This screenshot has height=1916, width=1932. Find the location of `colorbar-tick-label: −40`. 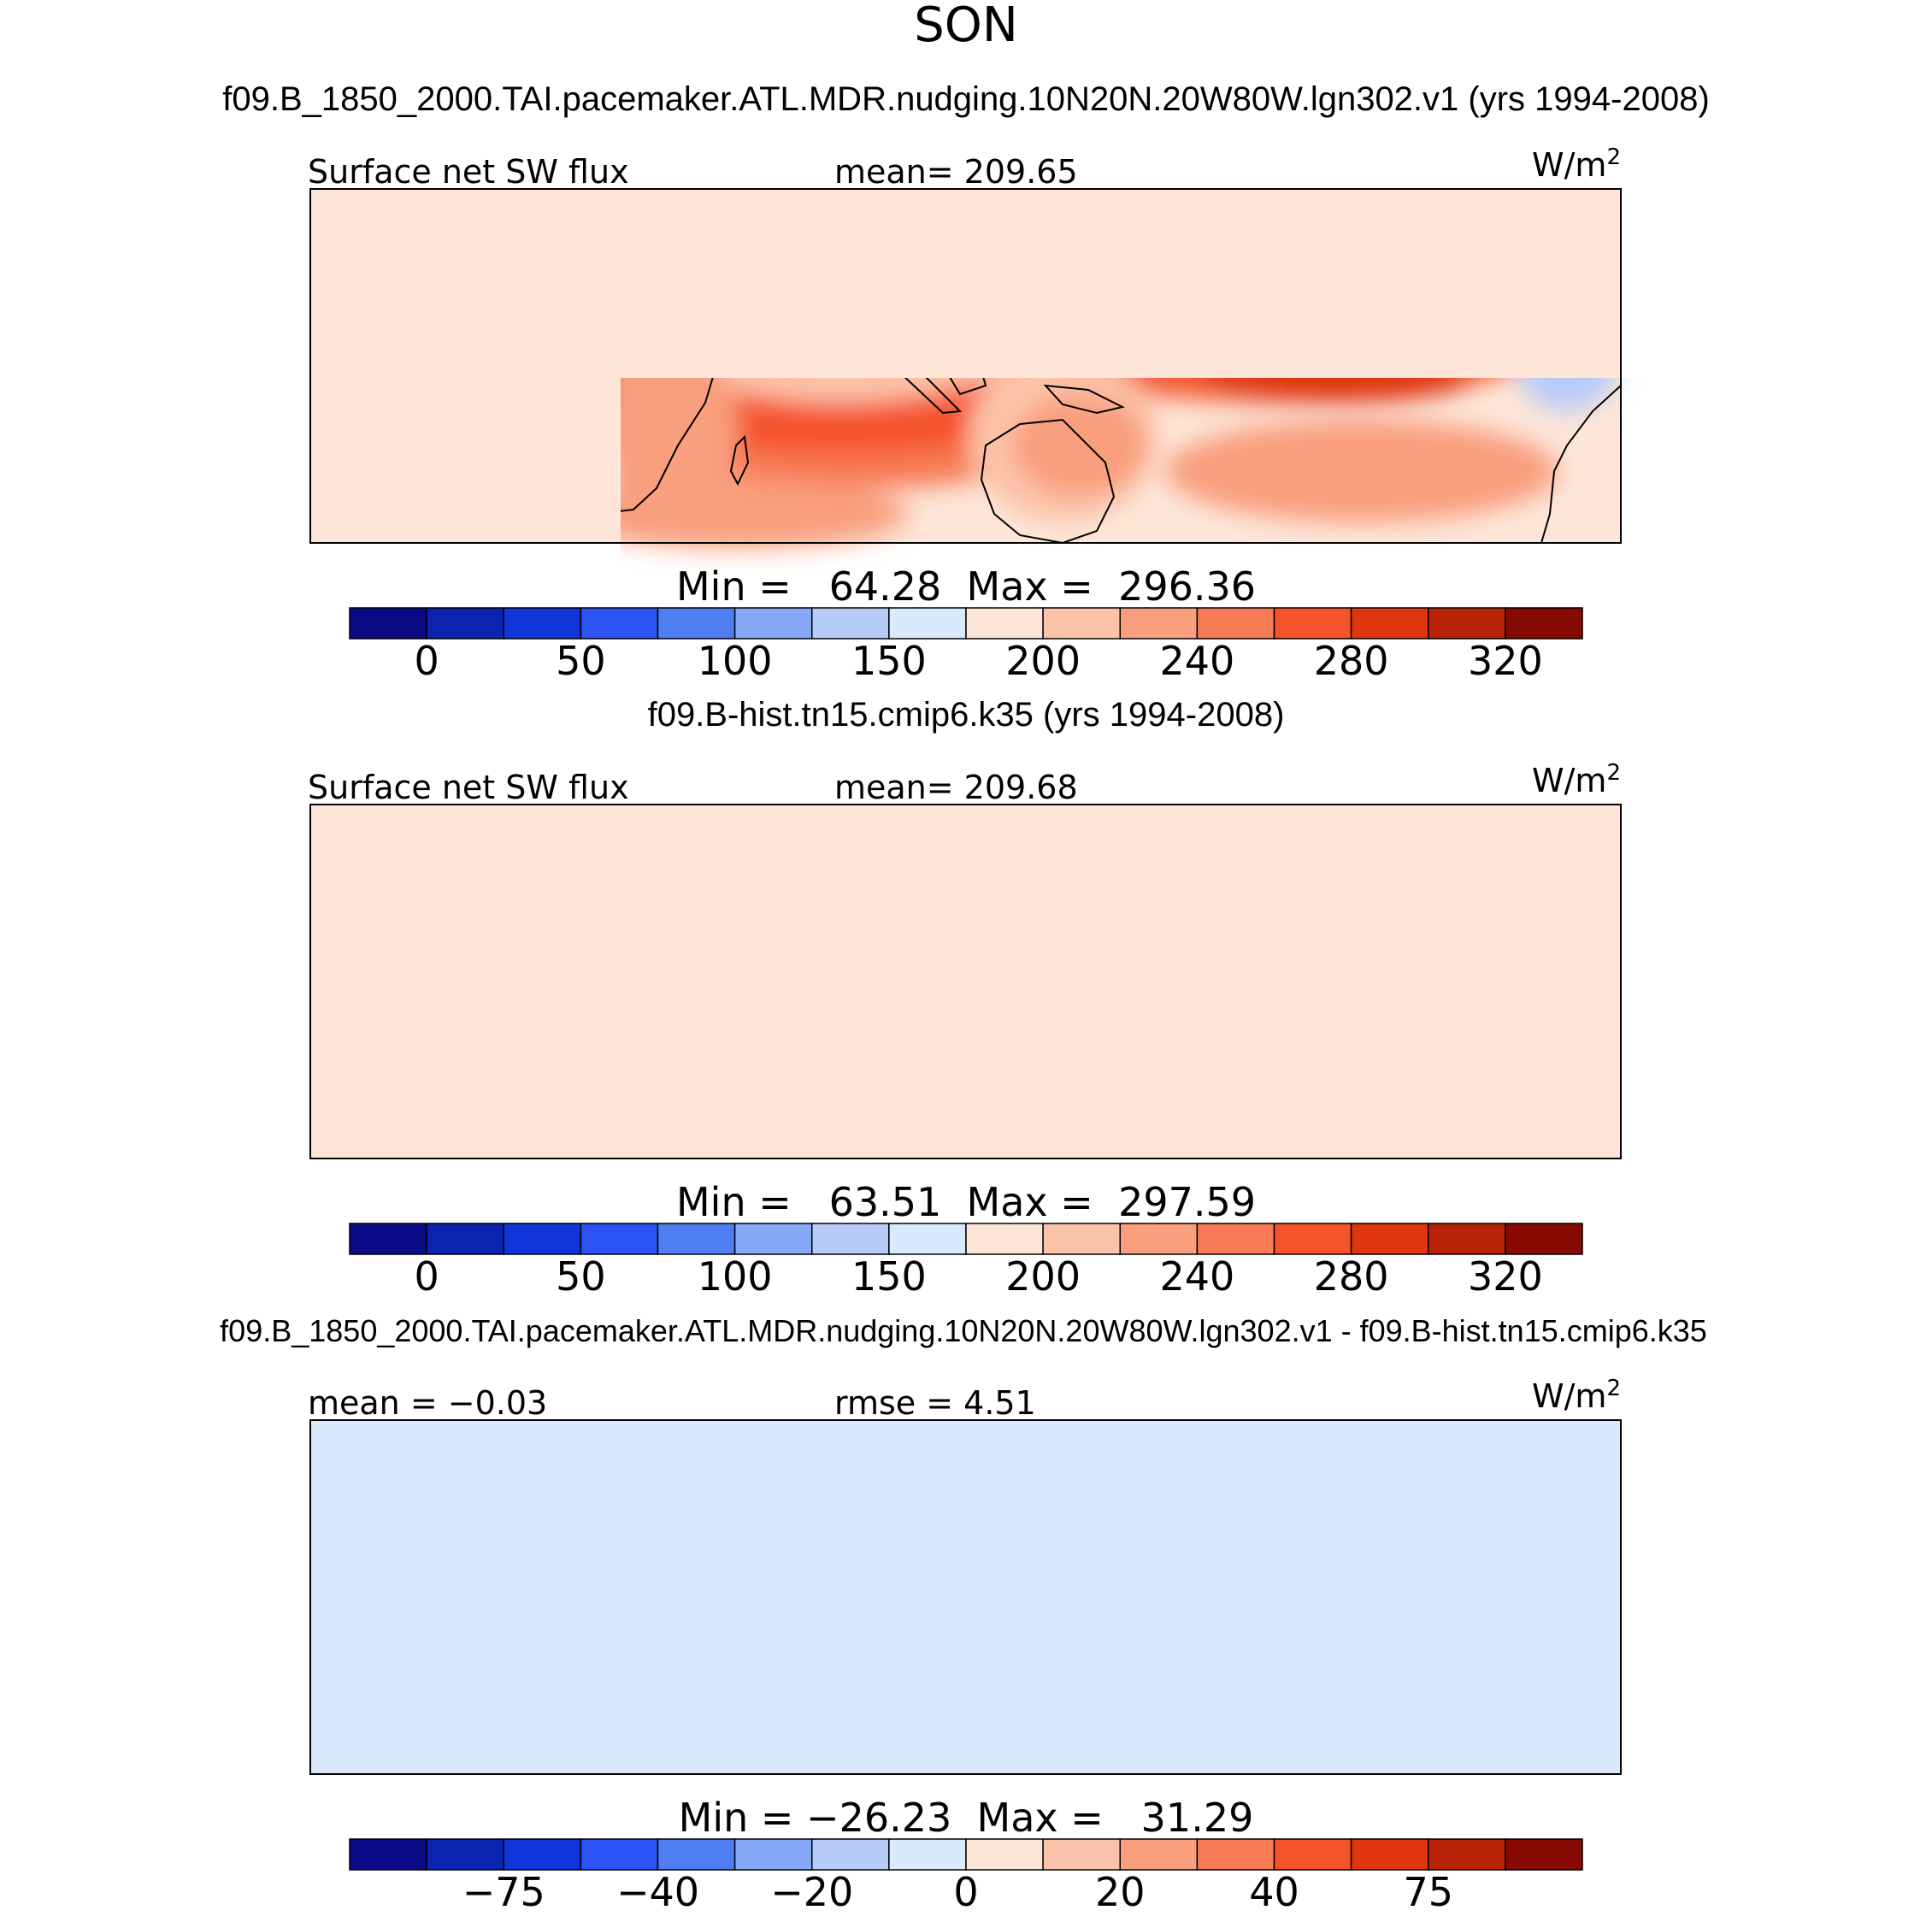

colorbar-tick-label: −40 is located at coordinates (657, 1892).